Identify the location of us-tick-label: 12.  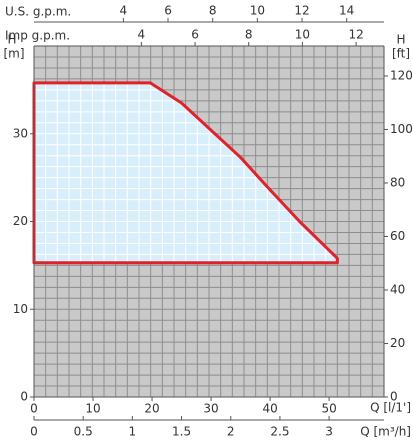
(301, 11).